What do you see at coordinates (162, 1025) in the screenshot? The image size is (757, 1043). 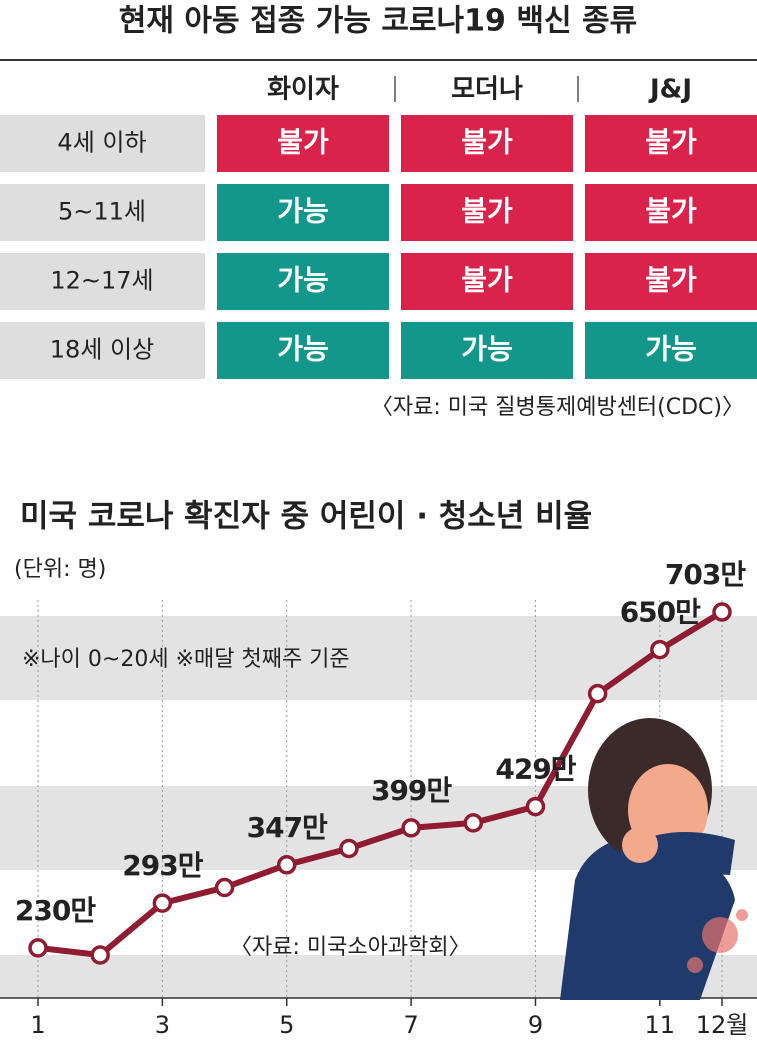 I see `x-tick-label: 3` at bounding box center [162, 1025].